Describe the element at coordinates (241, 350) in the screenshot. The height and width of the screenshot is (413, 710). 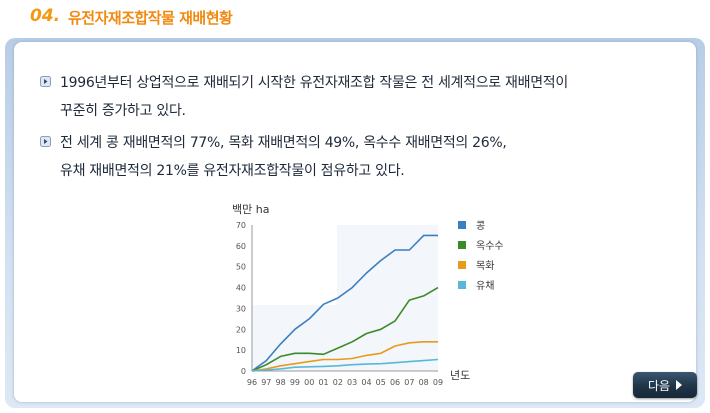
I see `y-tick-label: 10` at that location.